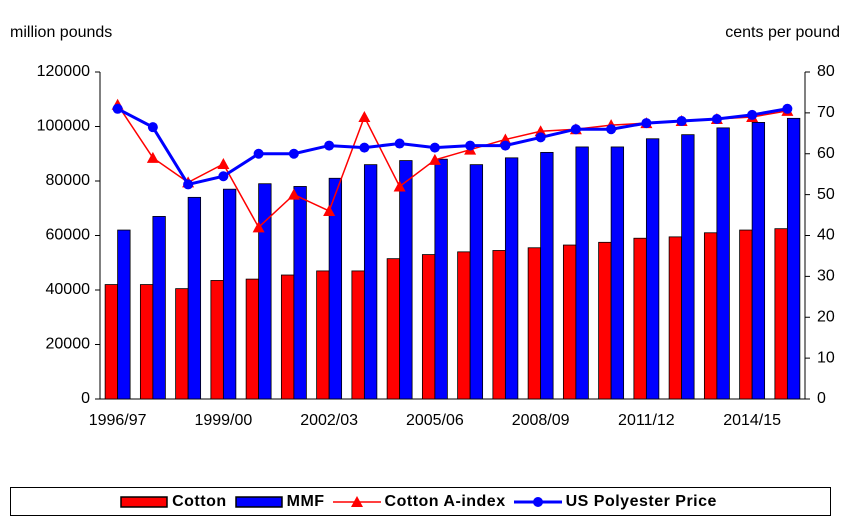 The height and width of the screenshot is (521, 849). I want to click on legend-swatch-rect, so click(258, 501).